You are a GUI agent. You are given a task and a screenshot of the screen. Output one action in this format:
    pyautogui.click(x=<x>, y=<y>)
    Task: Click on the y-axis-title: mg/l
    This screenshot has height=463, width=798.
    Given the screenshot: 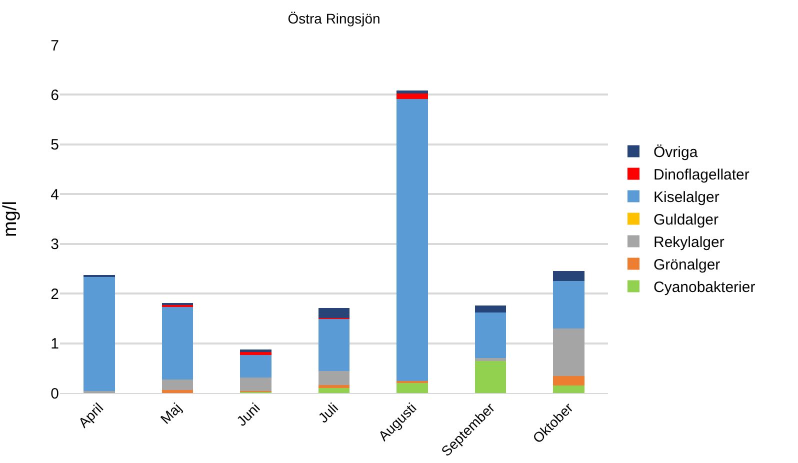 What is the action you would take?
    pyautogui.click(x=10, y=219)
    